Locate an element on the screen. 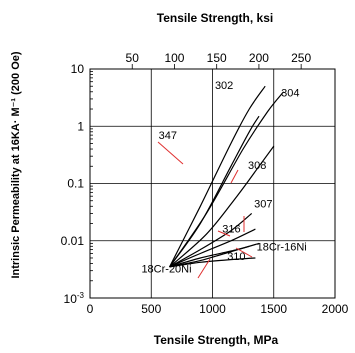  label-18cr-16ni: 18Cr-16Ni is located at coordinates (282, 247).